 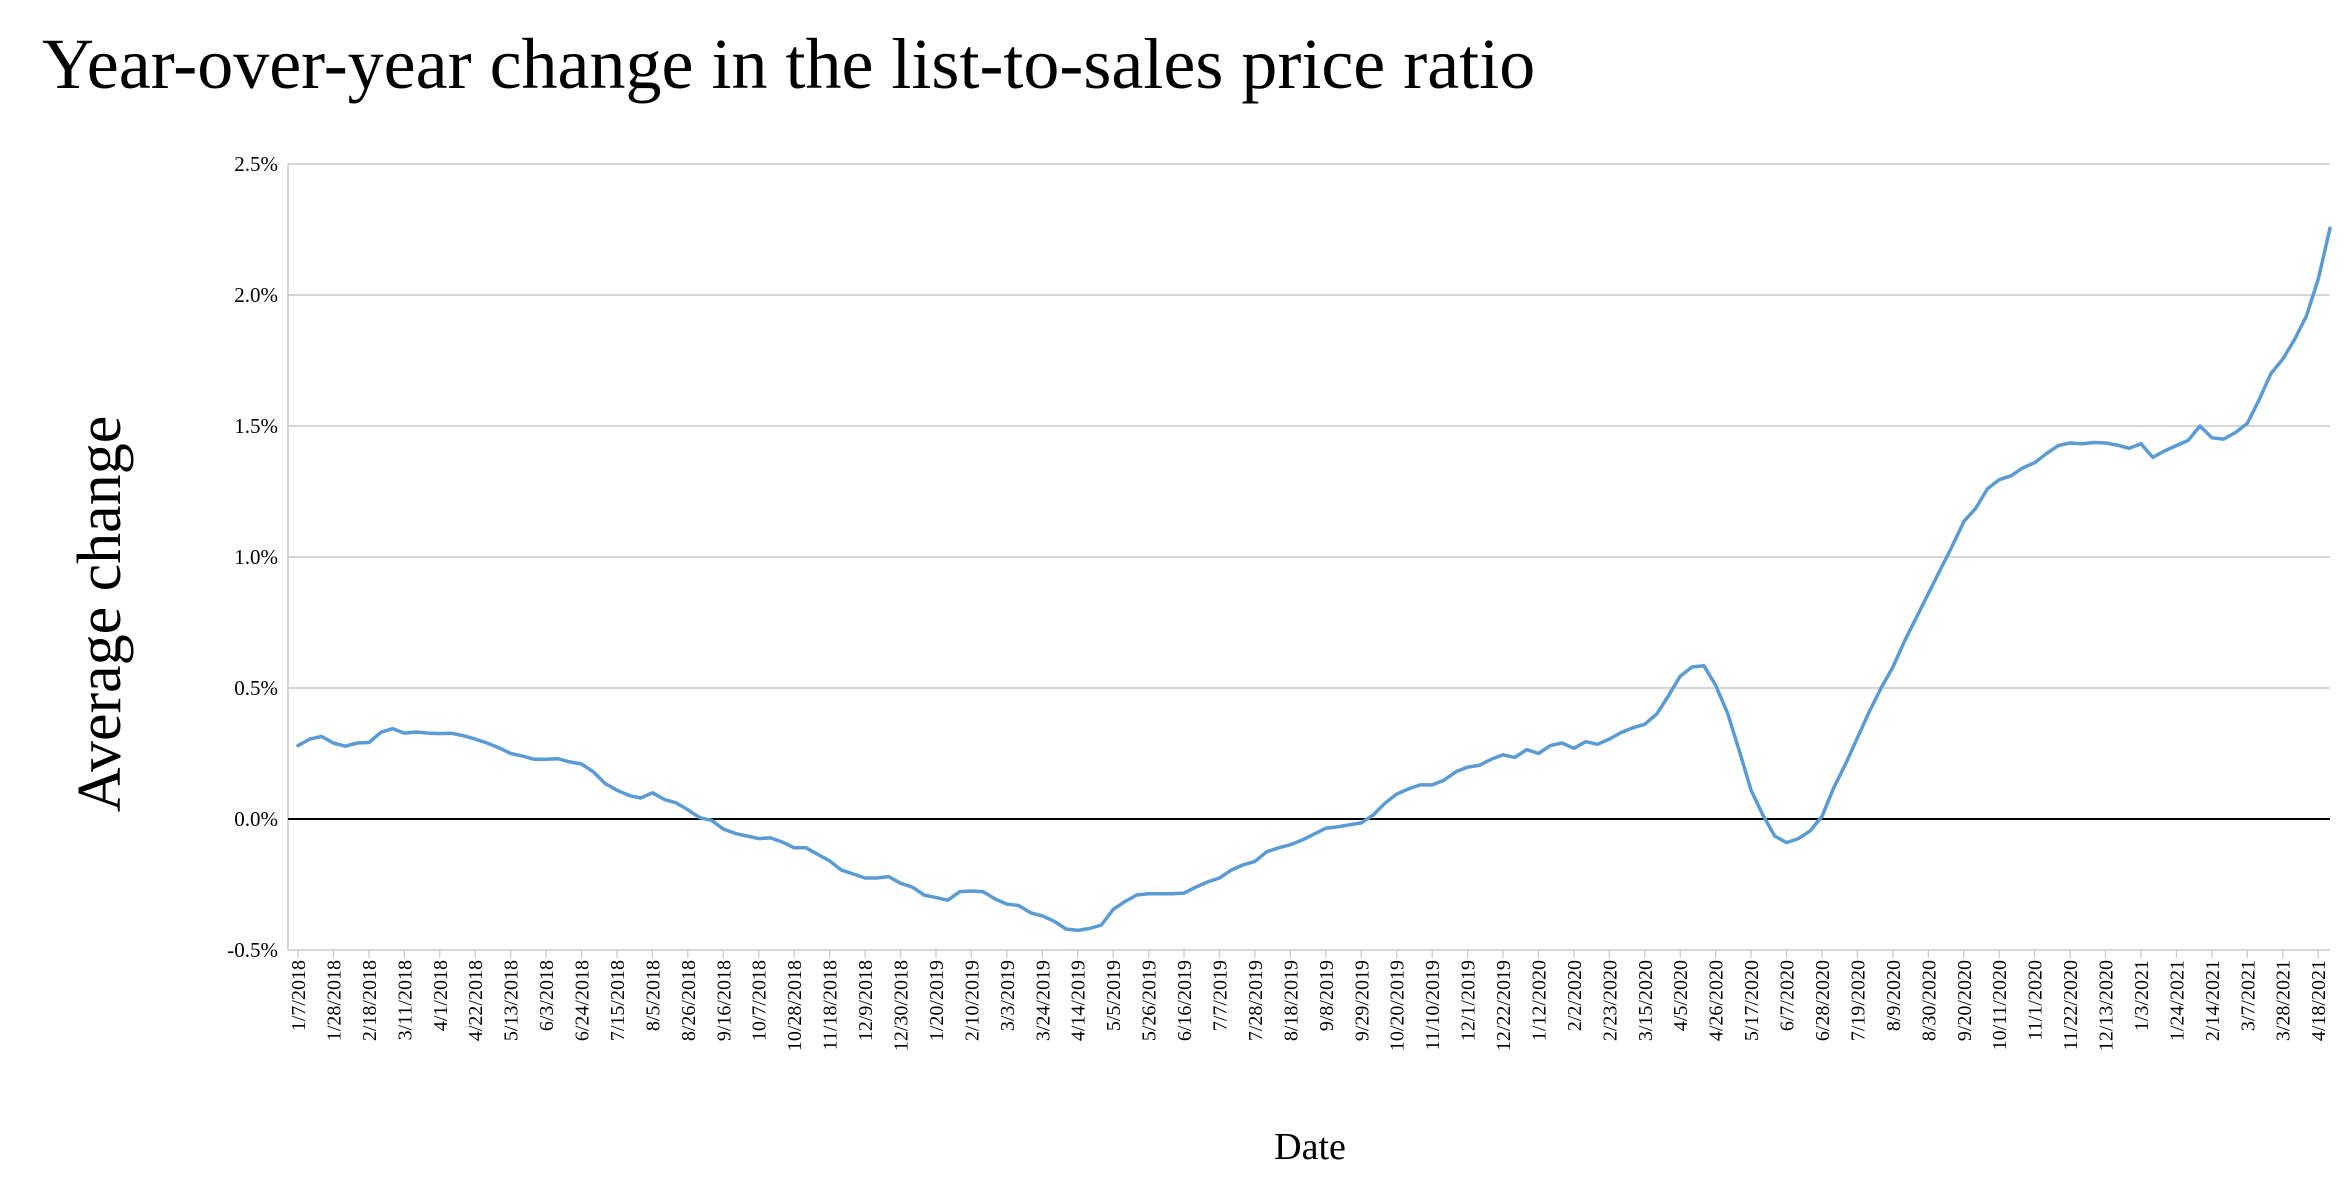 I want to click on x-tick-label: 10/11/2020, so click(x=2000, y=1005).